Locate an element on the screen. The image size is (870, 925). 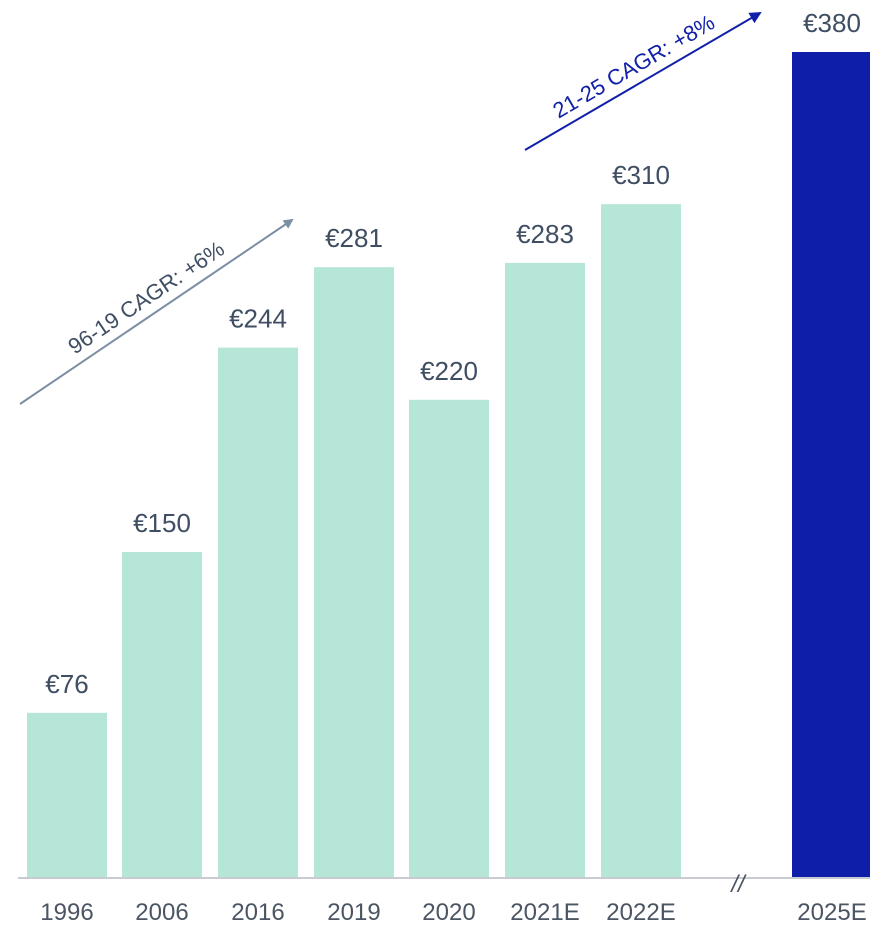
bar-1996 is located at coordinates (67, 795).